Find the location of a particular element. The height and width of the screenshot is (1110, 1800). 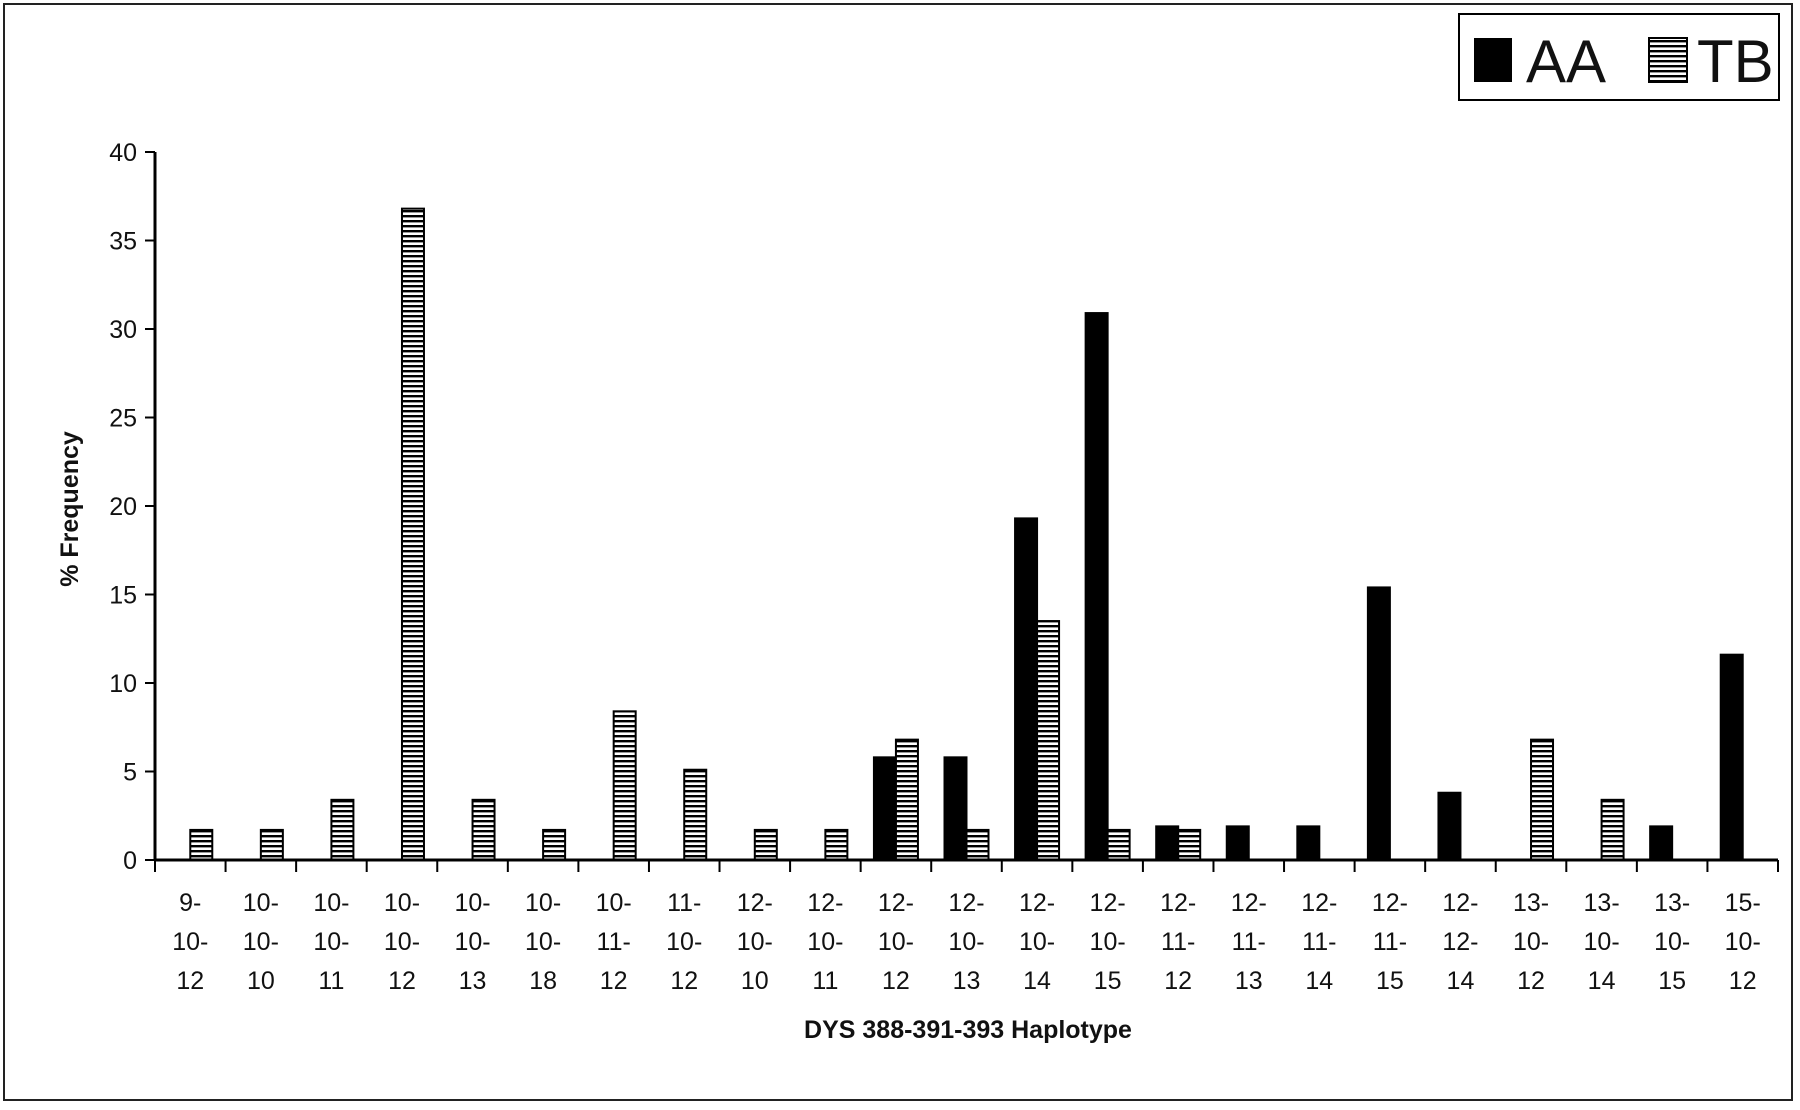

x-tick-label: 12-11-14 is located at coordinates (1319, 942).